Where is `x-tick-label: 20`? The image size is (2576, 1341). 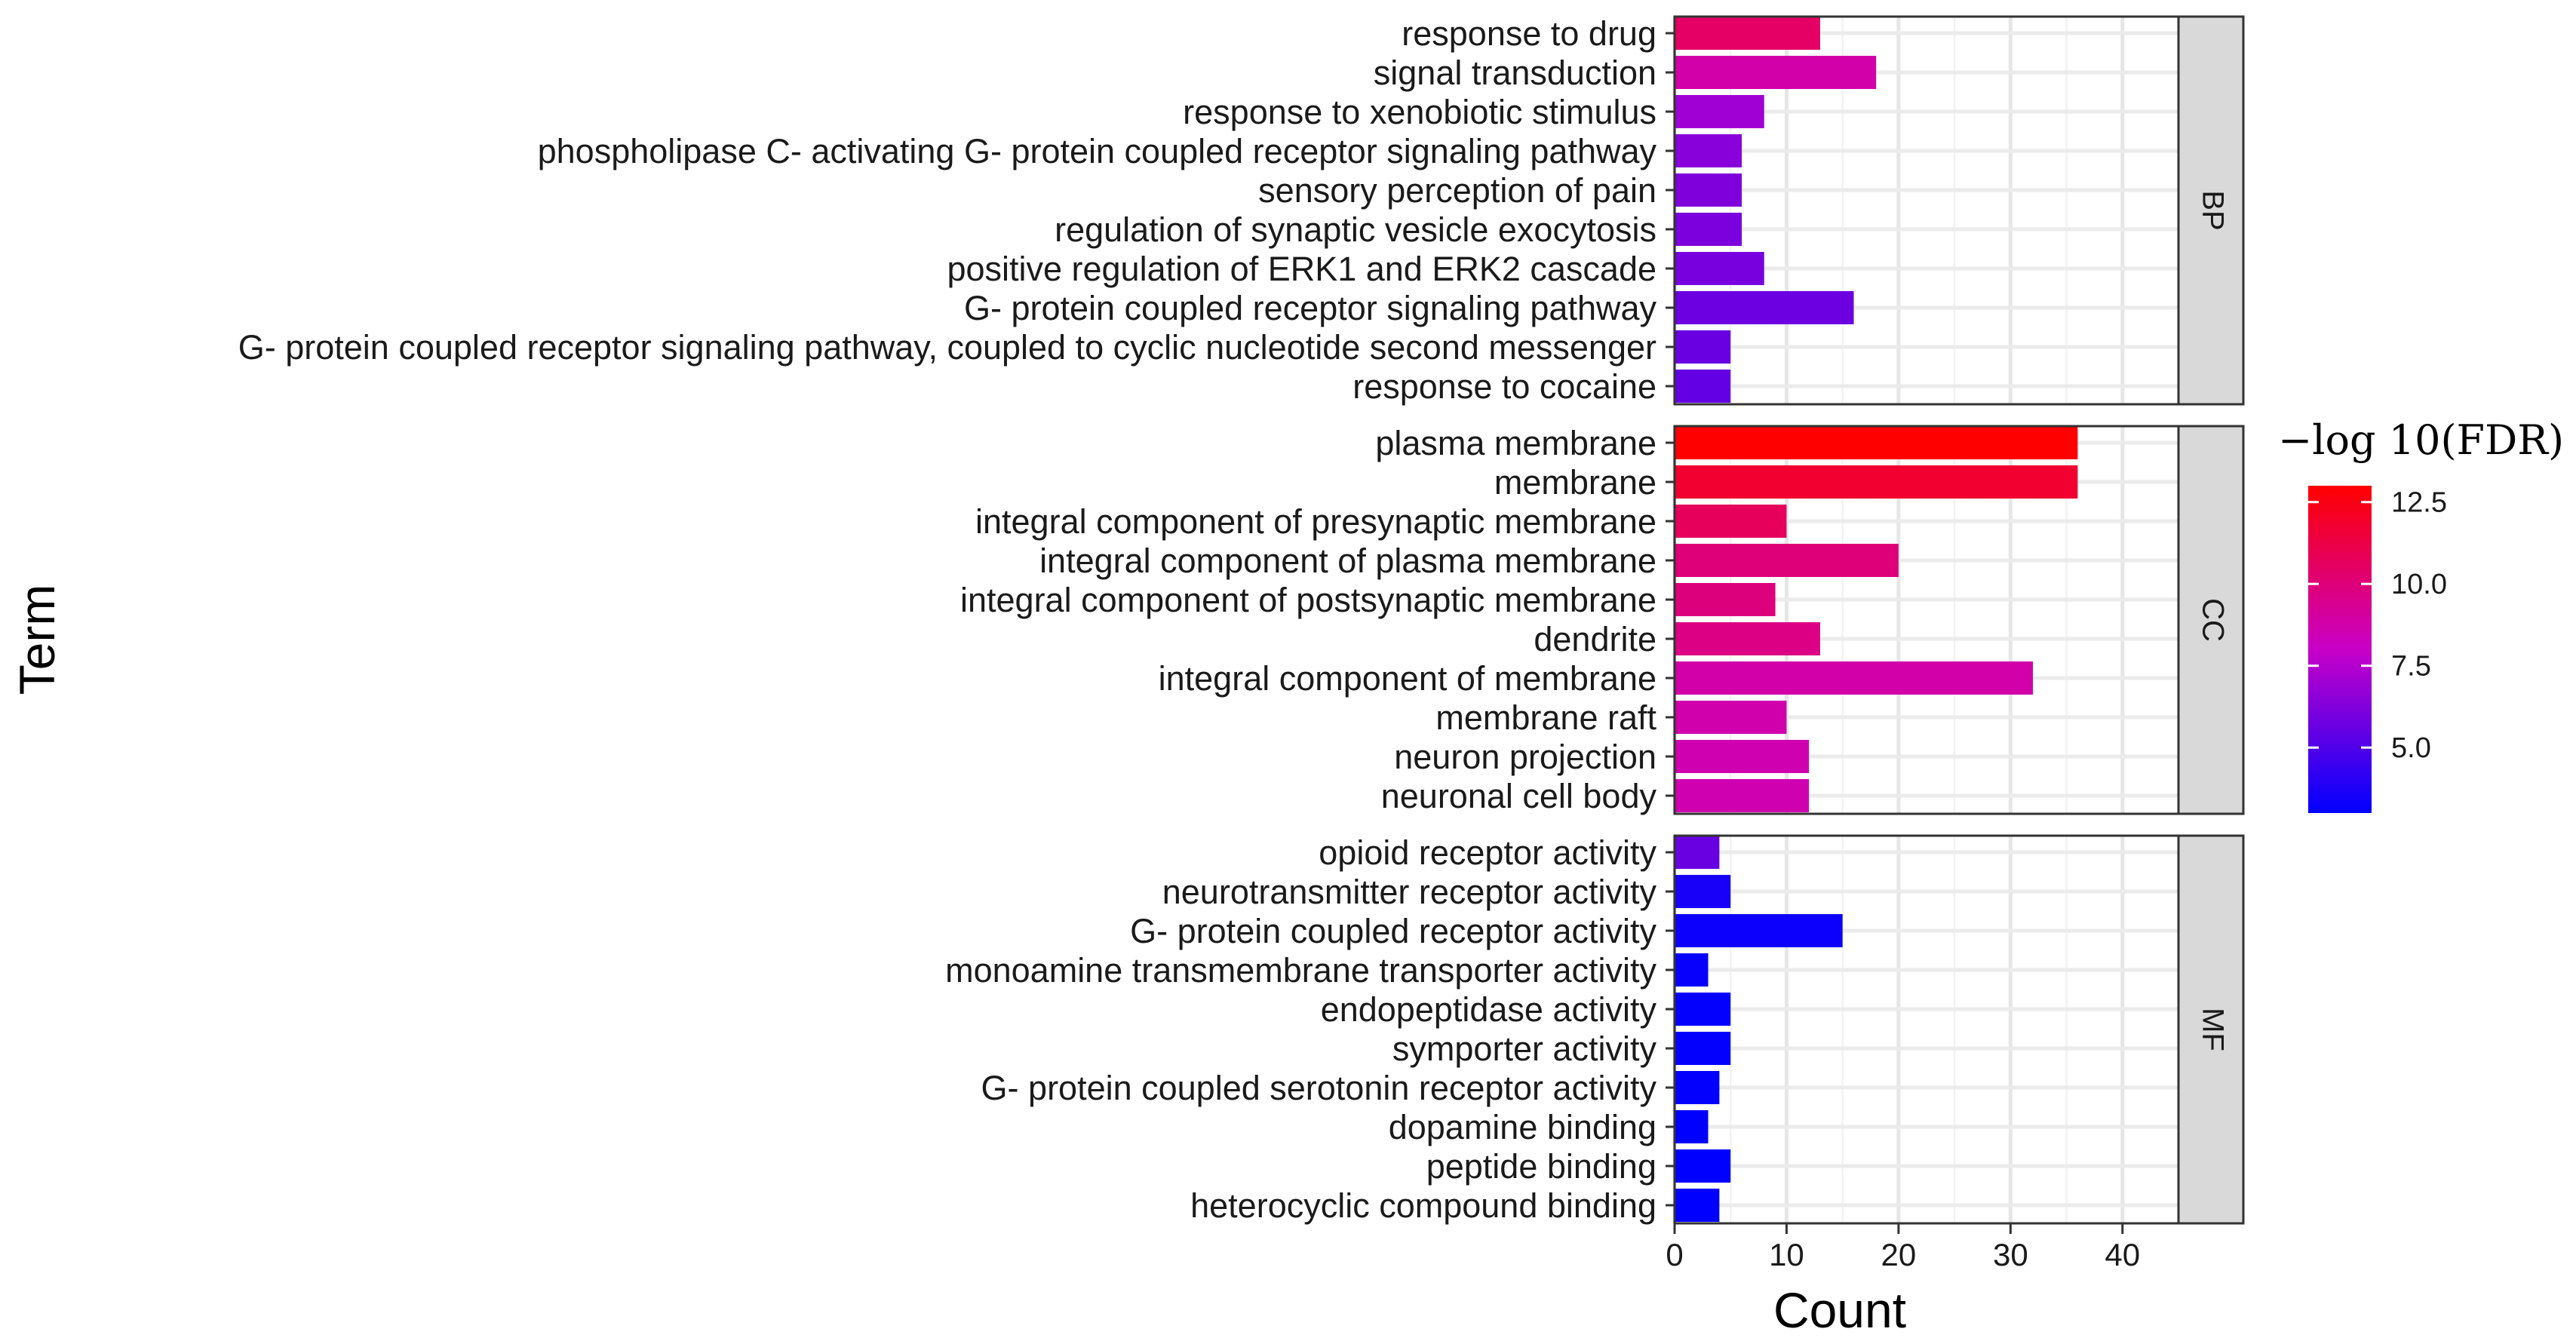 x-tick-label: 20 is located at coordinates (1899, 1254).